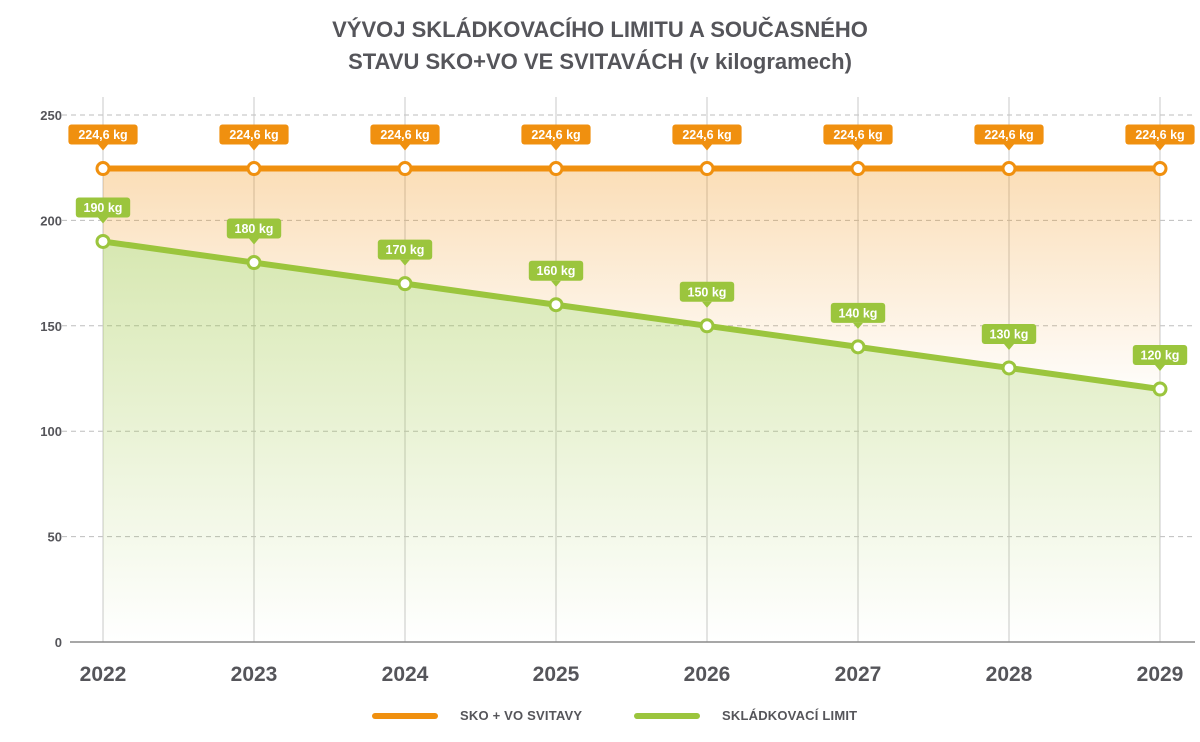  What do you see at coordinates (405, 674) in the screenshot?
I see `x-tick-label: 2024` at bounding box center [405, 674].